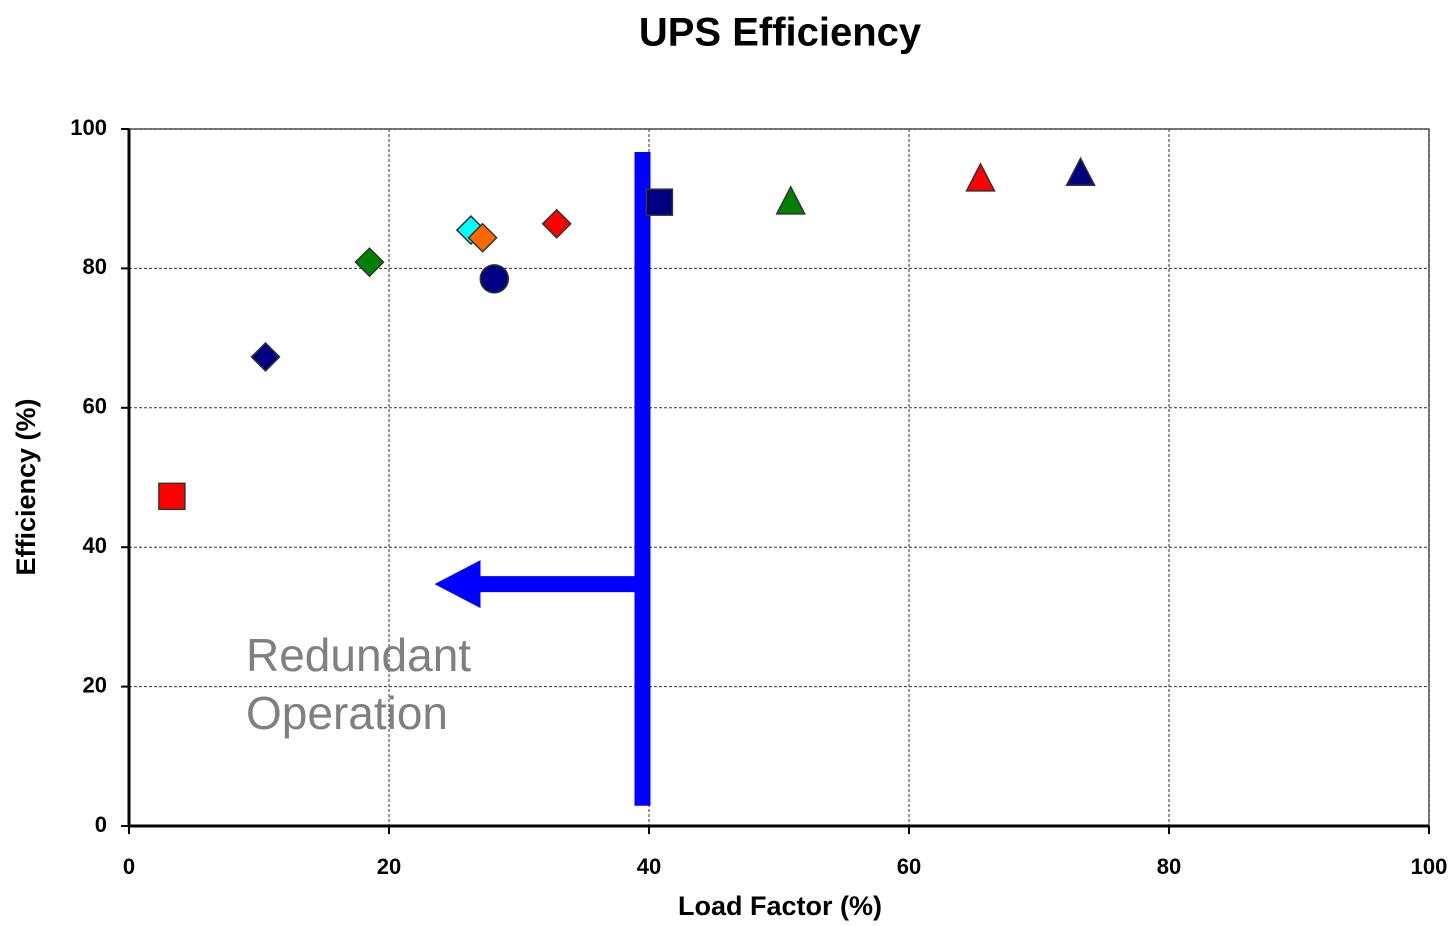  Describe the element at coordinates (95, 266) in the screenshot. I see `y-tick-label: 80` at that location.